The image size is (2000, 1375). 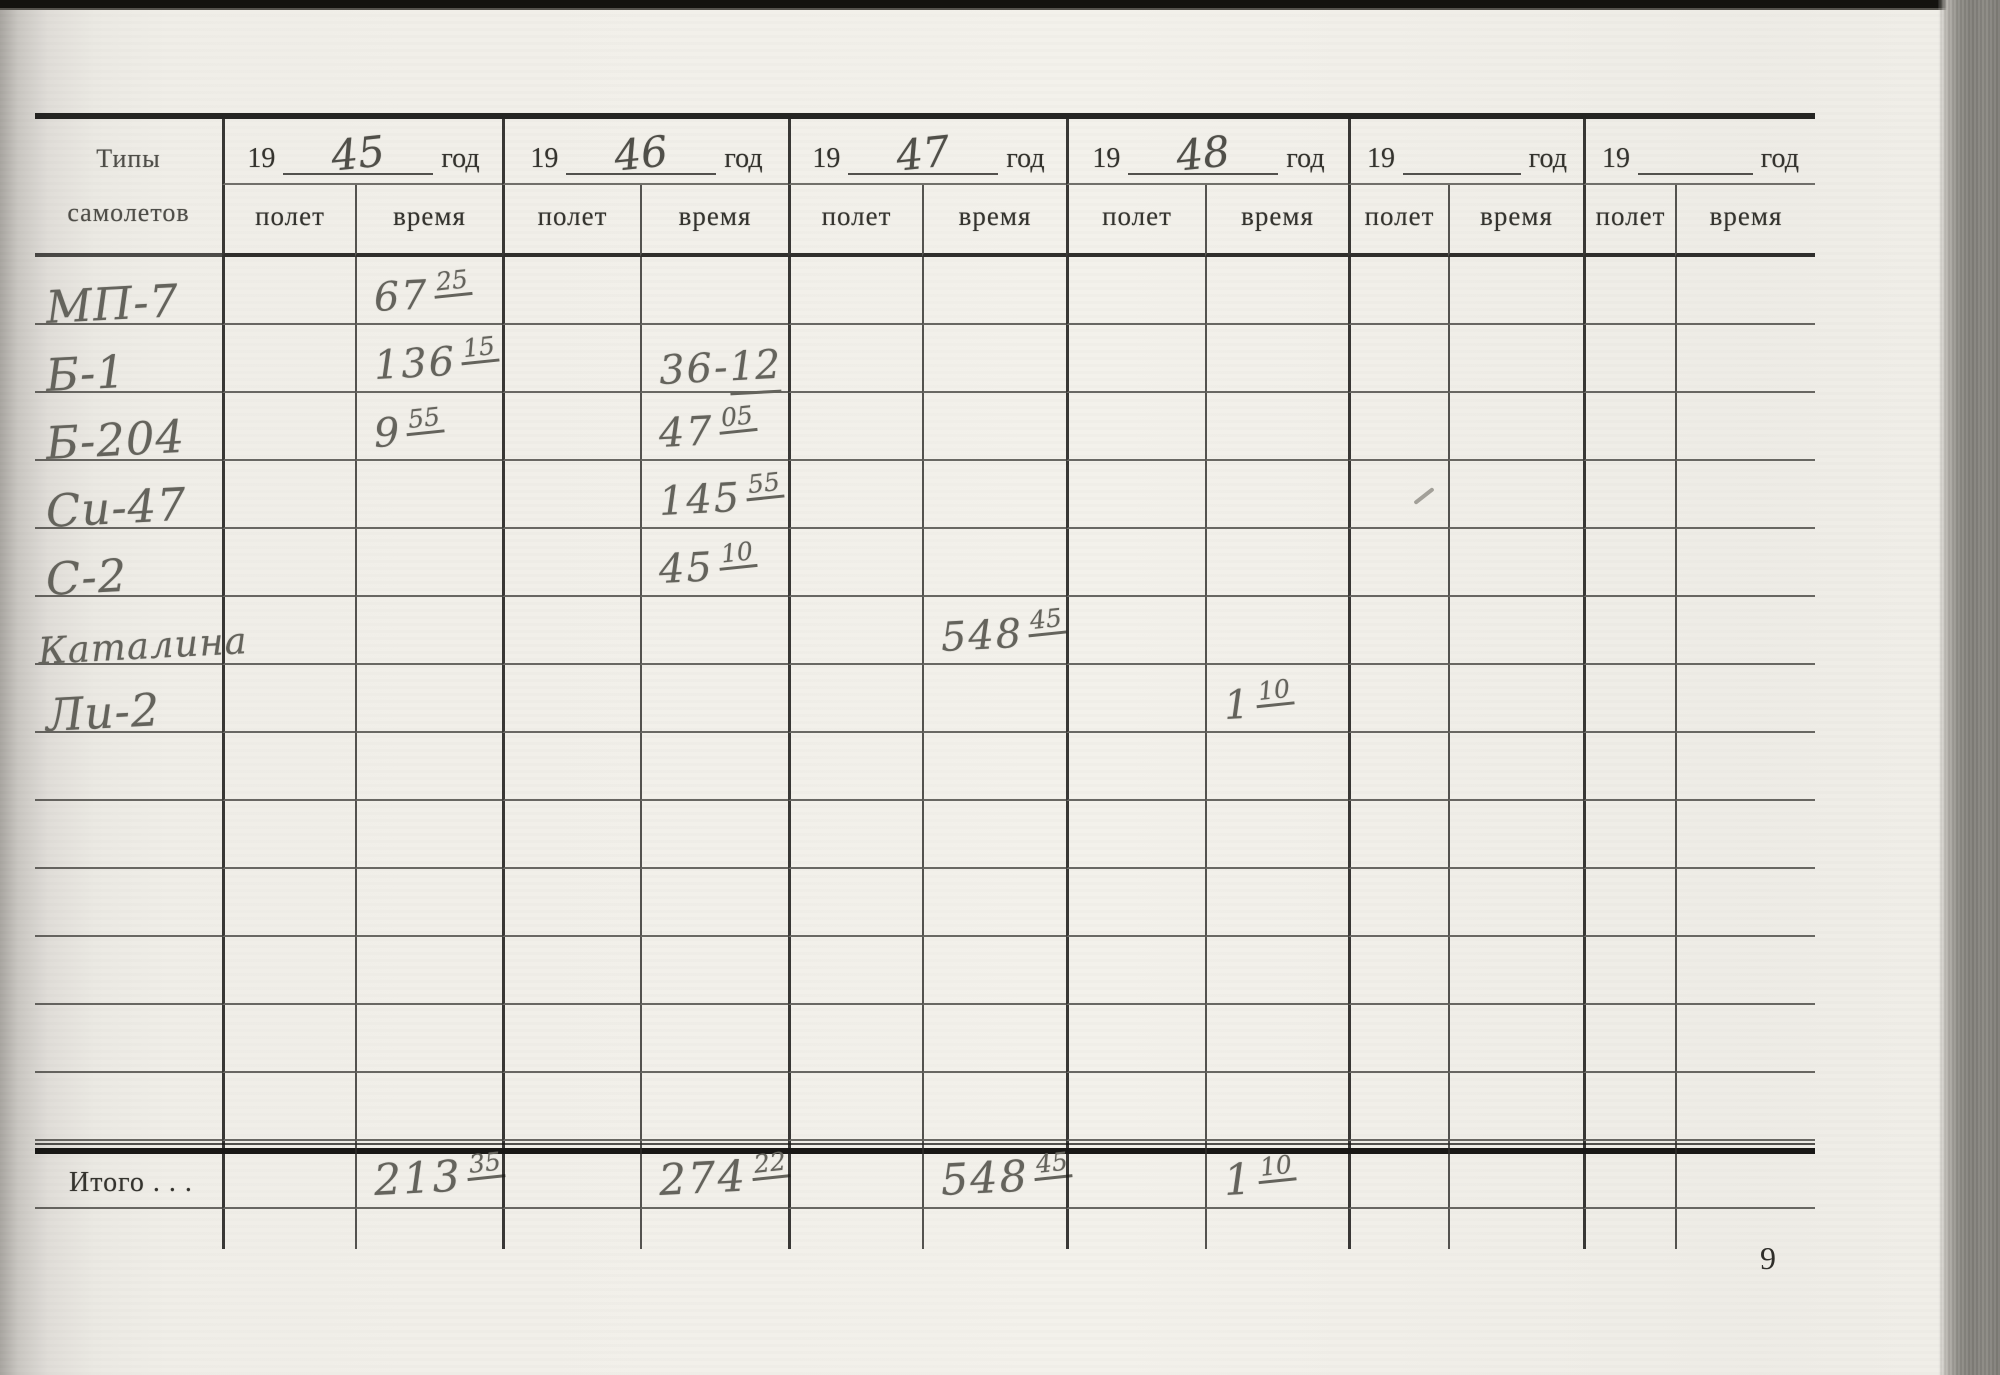 What do you see at coordinates (737, 417) in the screenshot?
I see `time-minutes: 05` at bounding box center [737, 417].